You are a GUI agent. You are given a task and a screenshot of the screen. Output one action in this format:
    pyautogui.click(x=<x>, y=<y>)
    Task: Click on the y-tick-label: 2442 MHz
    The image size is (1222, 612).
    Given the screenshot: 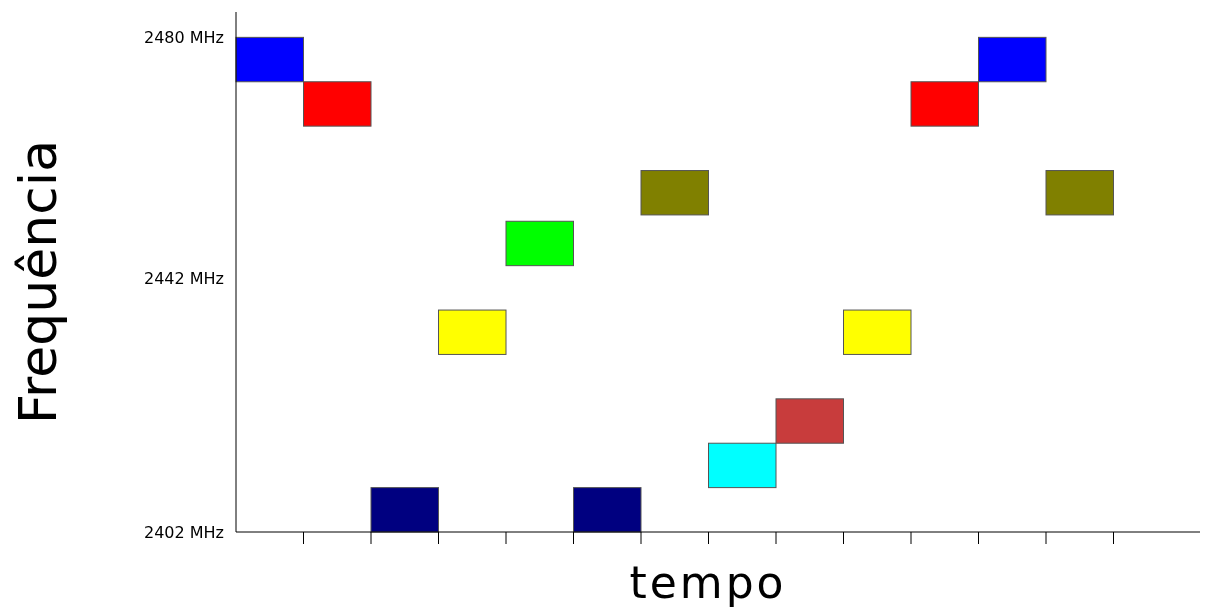 What is the action you would take?
    pyautogui.click(x=183, y=278)
    